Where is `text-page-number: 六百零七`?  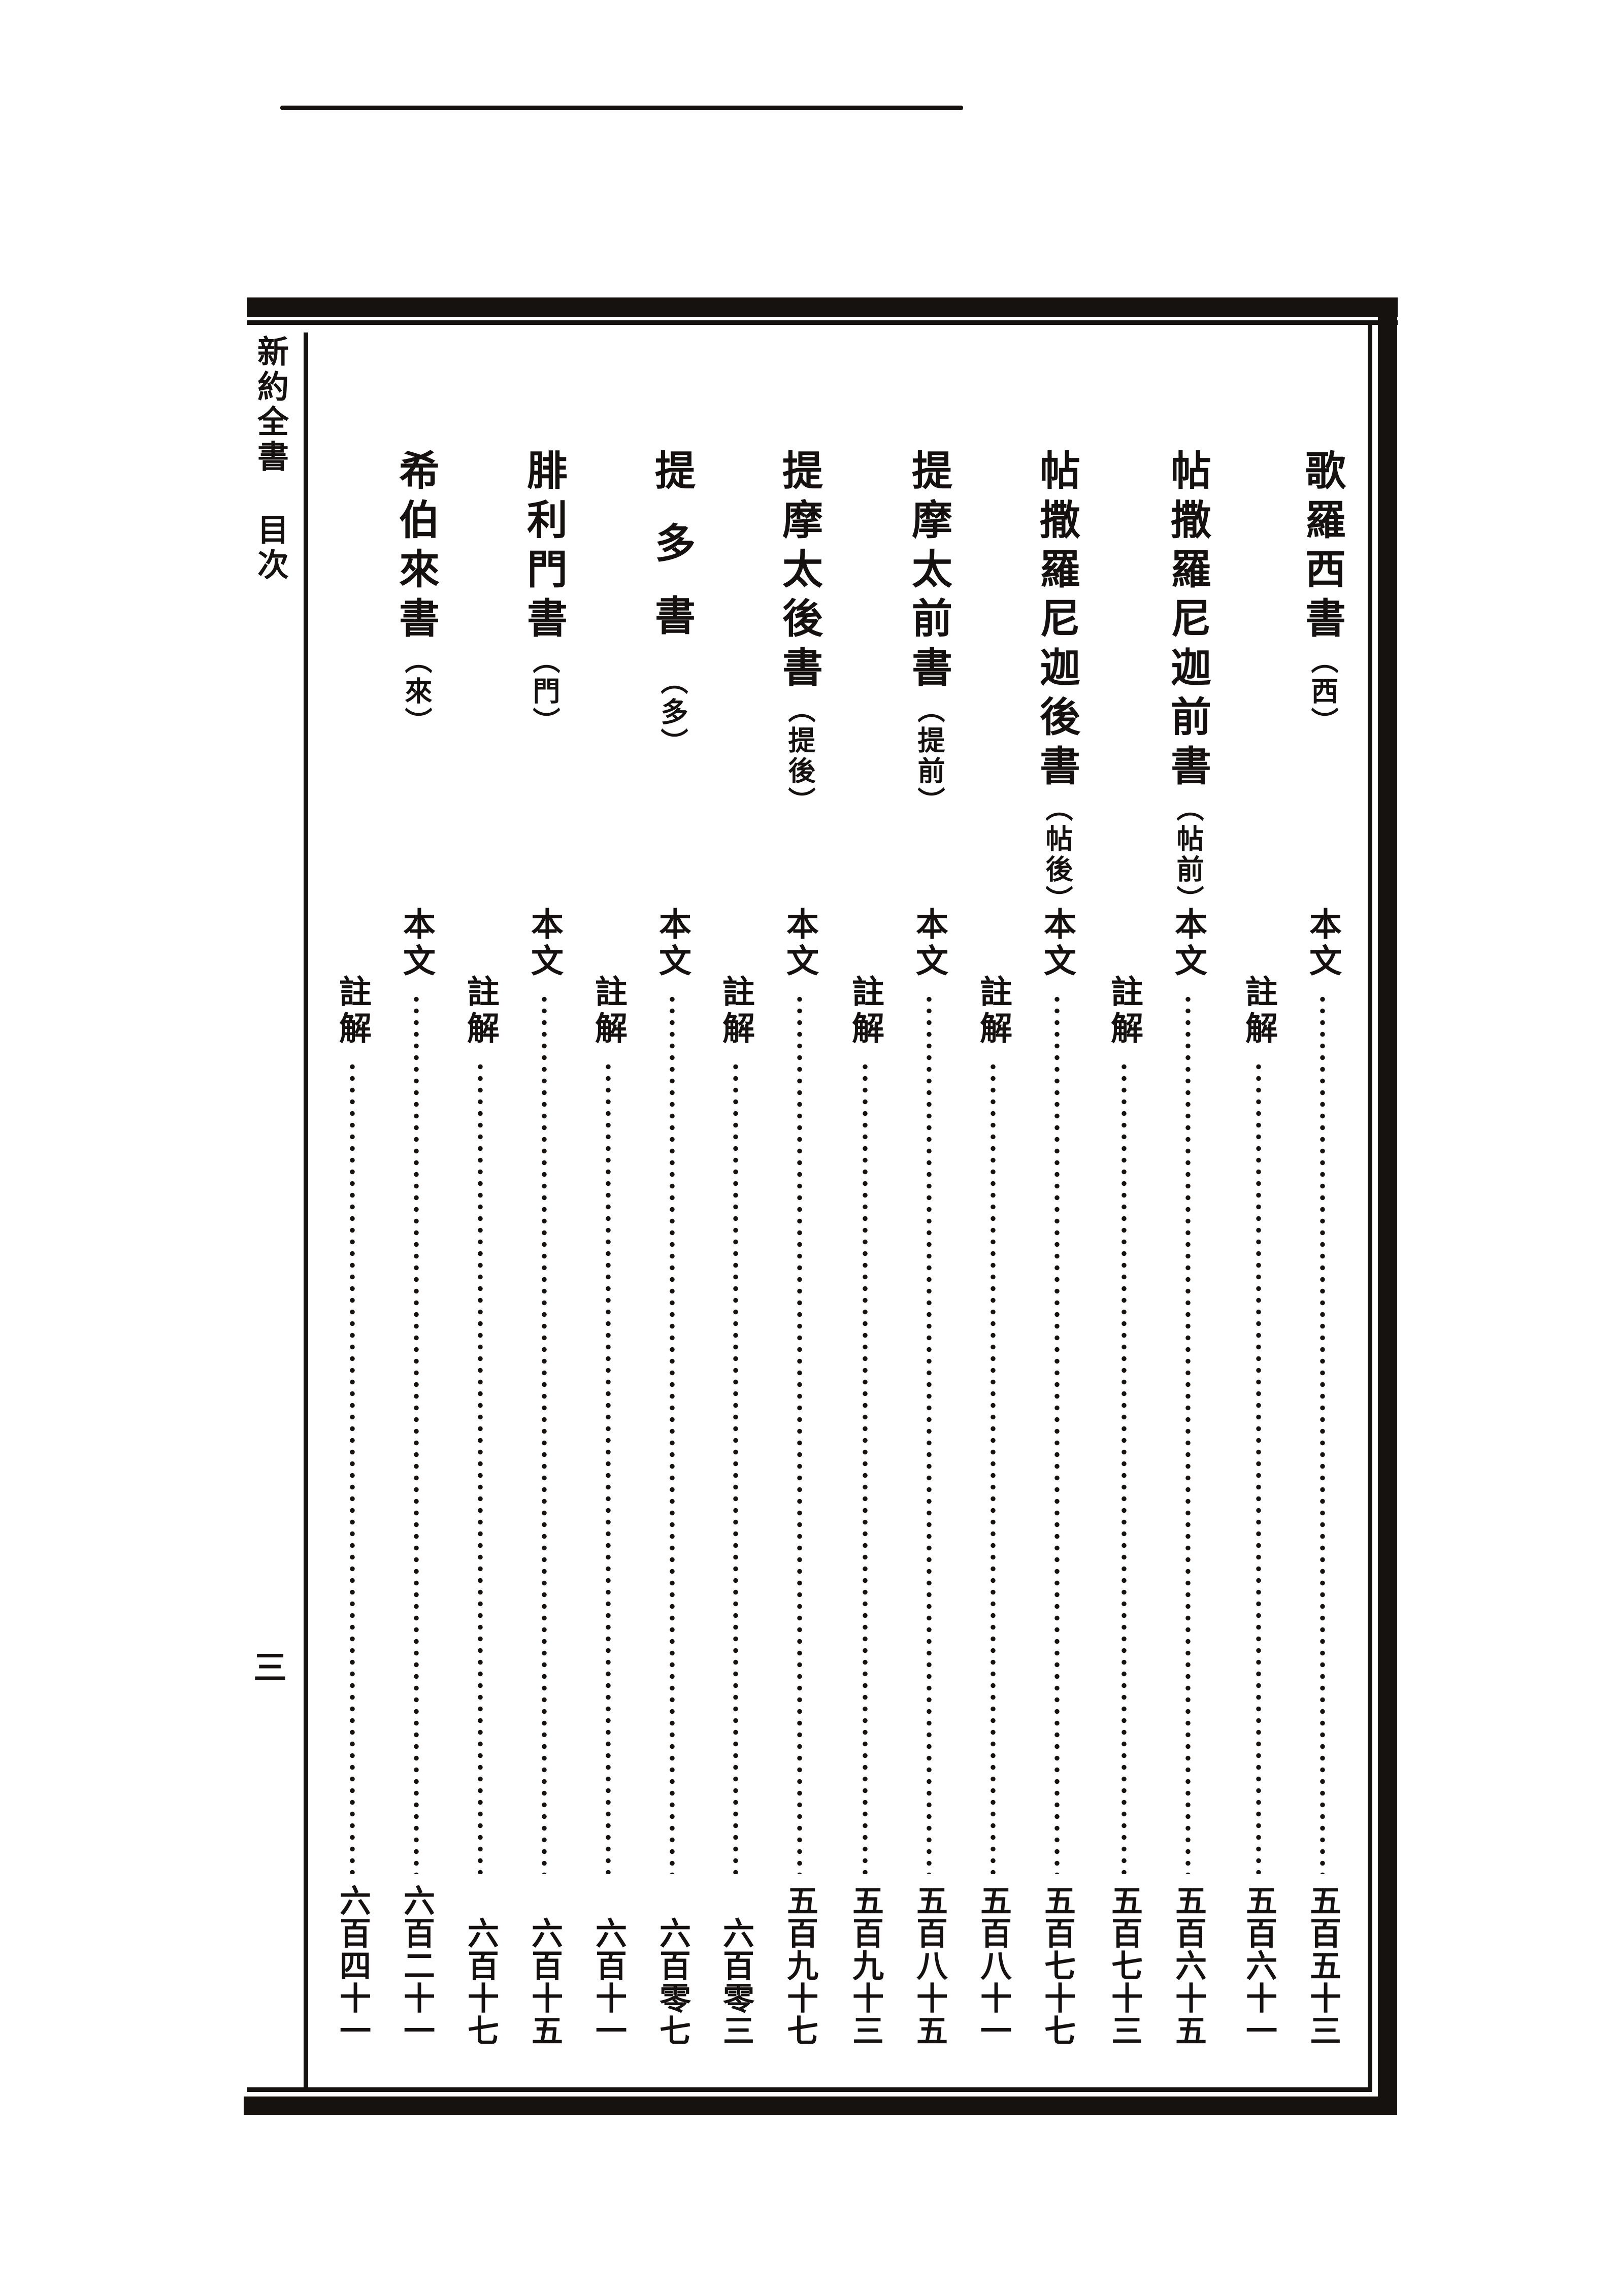
text-page-number: 六百零七 is located at coordinates (672, 1982).